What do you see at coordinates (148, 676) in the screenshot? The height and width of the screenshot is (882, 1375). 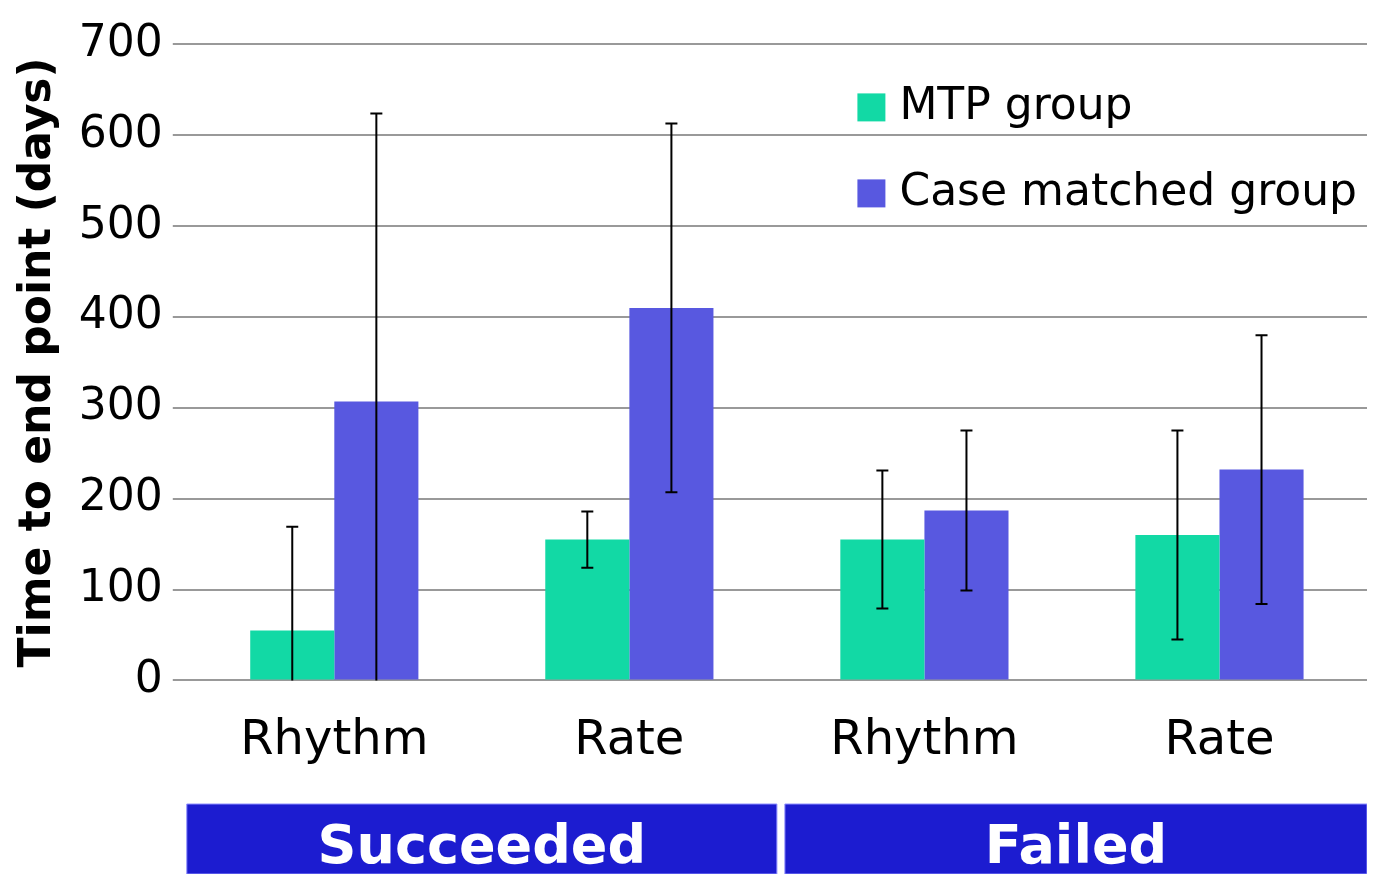 I see `y-tick-label: 0` at bounding box center [148, 676].